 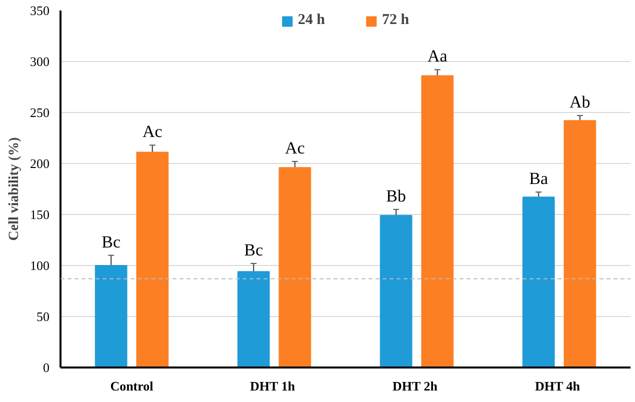 I want to click on x-tick-label: Control, so click(x=132, y=386).